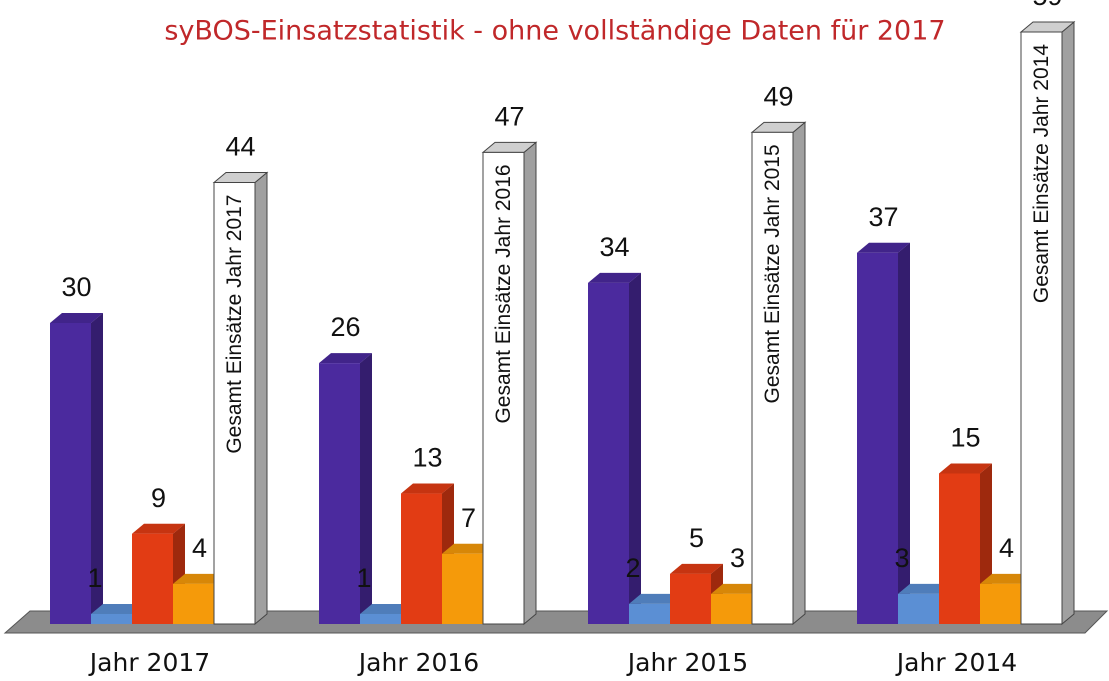  What do you see at coordinates (696, 538) in the screenshot?
I see `value-label: 5` at bounding box center [696, 538].